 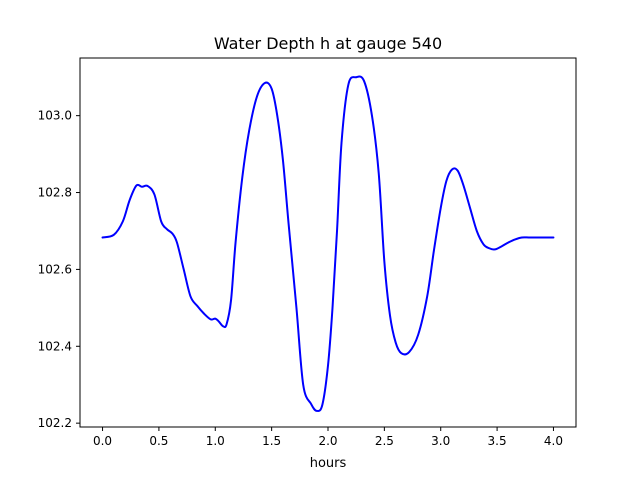 What do you see at coordinates (328, 463) in the screenshot?
I see `x-axis-label: hours` at bounding box center [328, 463].